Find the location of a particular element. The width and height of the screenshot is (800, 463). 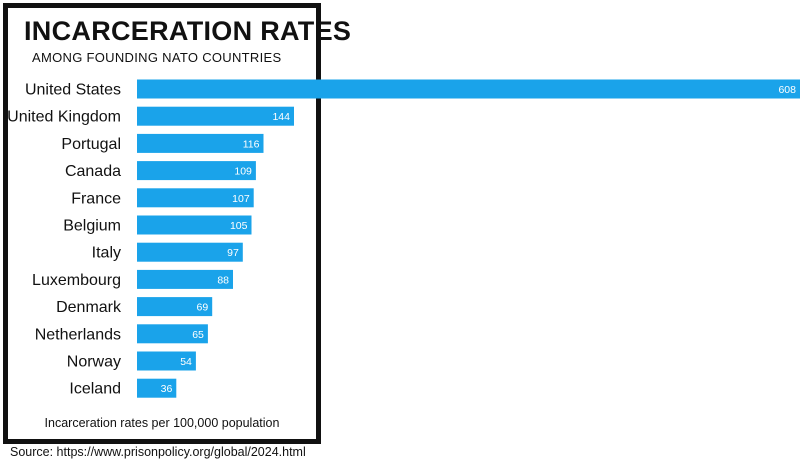

category-label: United States is located at coordinates (73, 90).